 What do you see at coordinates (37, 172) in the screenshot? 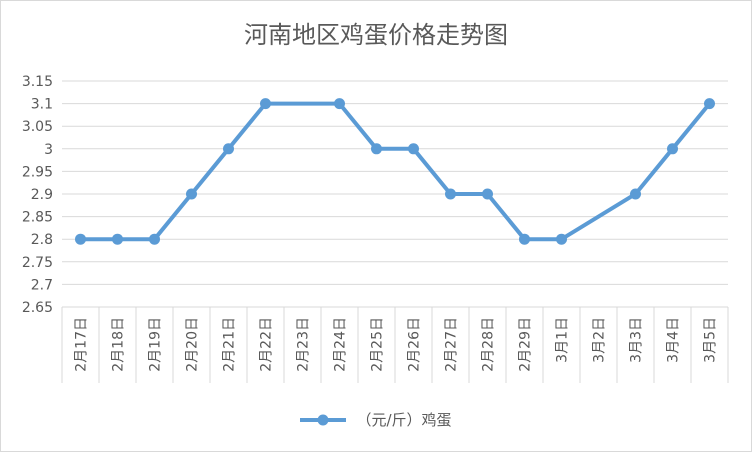
I see `y-tick-label: 2.95` at bounding box center [37, 172].